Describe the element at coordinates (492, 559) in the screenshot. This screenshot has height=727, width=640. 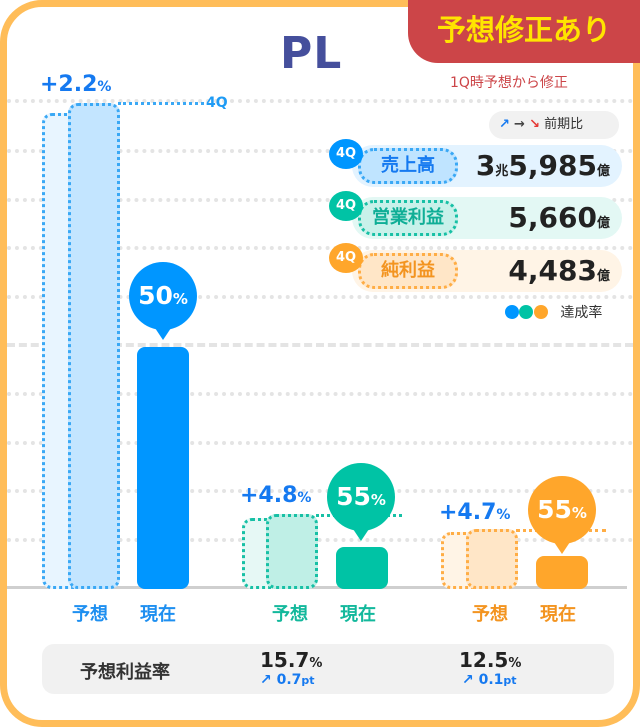
I see `net-income-forecast-bar` at that location.